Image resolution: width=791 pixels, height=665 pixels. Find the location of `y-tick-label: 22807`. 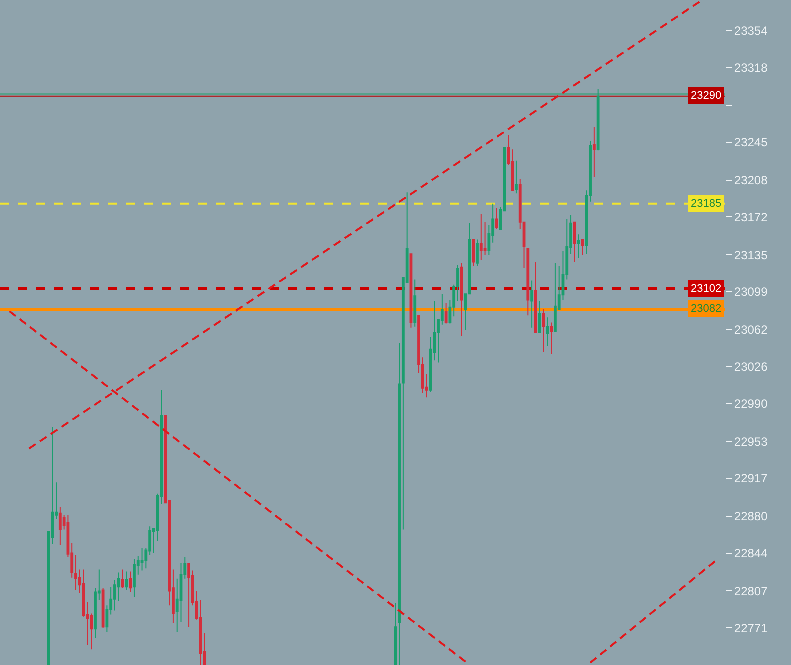

y-tick-label: 22807 is located at coordinates (751, 591).